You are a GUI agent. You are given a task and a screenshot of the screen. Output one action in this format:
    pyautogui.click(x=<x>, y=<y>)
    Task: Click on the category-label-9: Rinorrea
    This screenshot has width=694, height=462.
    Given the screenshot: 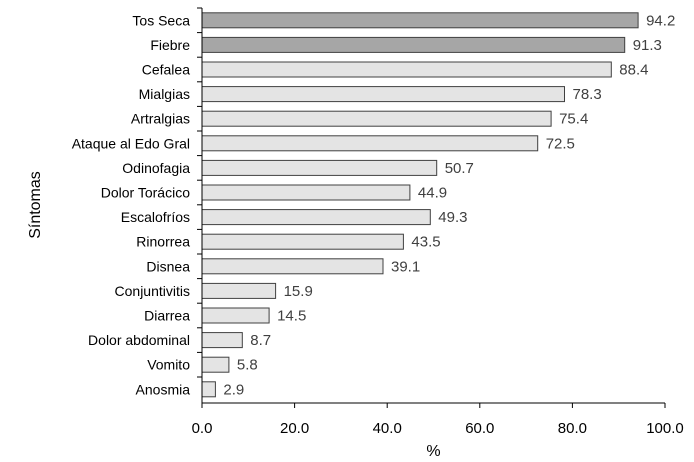 What is the action you would take?
    pyautogui.click(x=163, y=242)
    